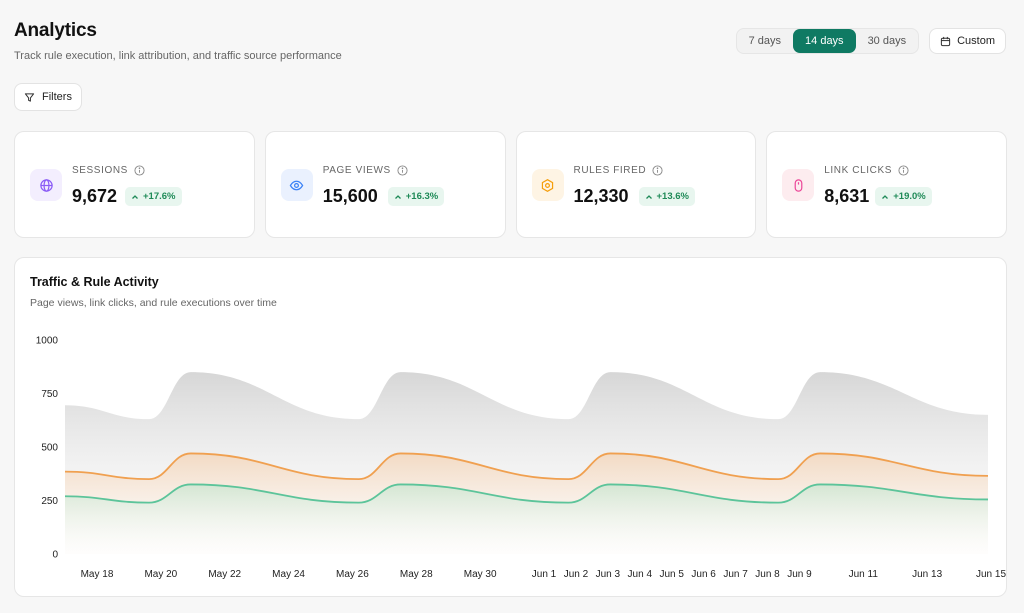  Describe the element at coordinates (224, 574) in the screenshot. I see `x-tick-label: May 22` at that location.